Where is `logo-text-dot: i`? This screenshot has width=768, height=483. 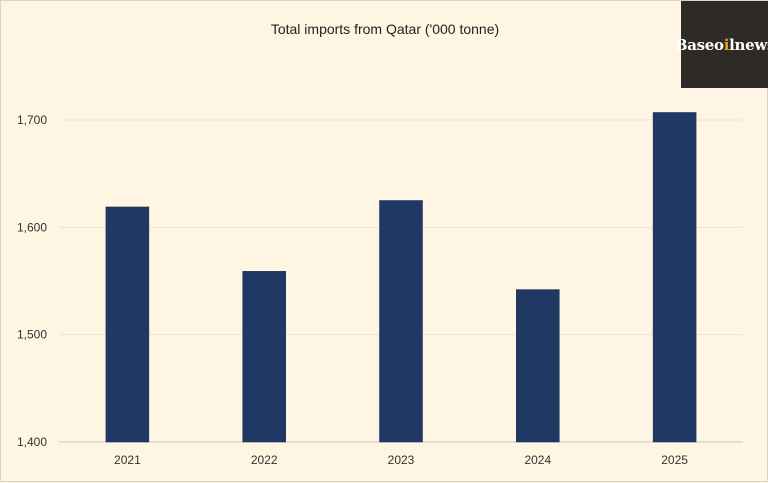 logo-text-dot: i is located at coordinates (726, 44).